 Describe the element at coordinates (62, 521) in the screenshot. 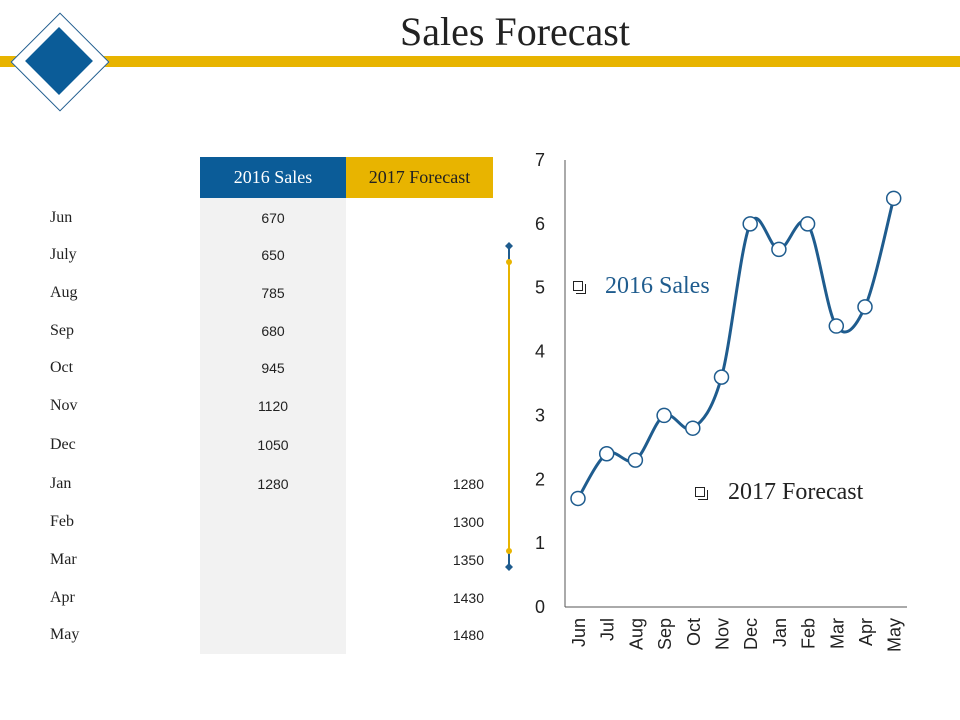

I see `month-cell: Feb` at that location.